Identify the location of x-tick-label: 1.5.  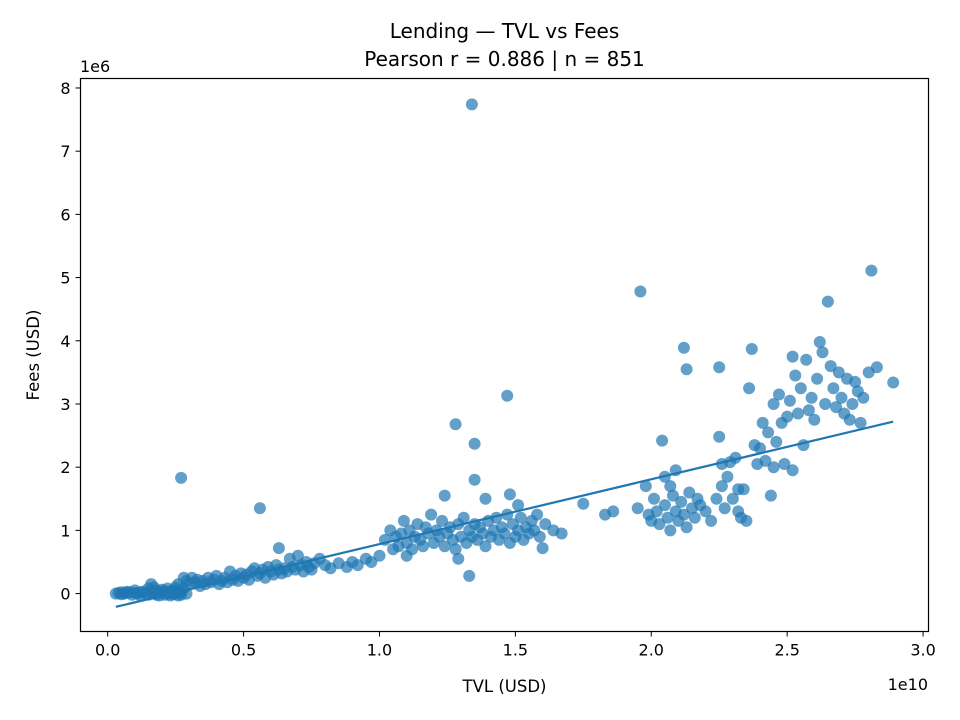
(515, 650).